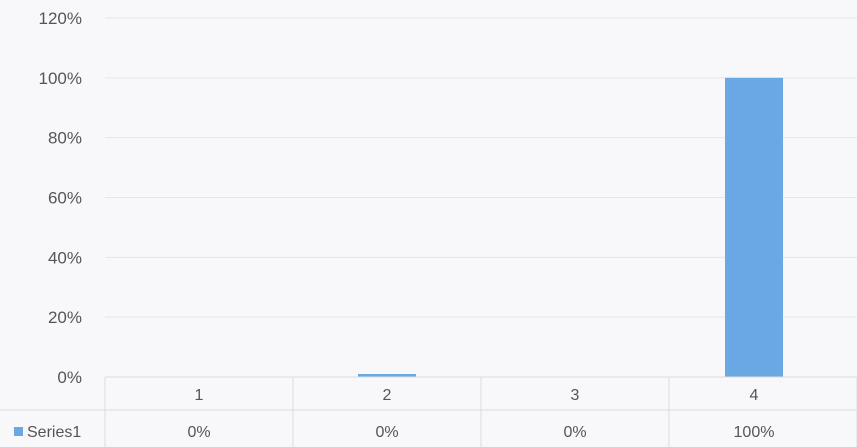 This screenshot has width=857, height=447. Describe the element at coordinates (18, 431) in the screenshot. I see `legend-swatch` at that location.